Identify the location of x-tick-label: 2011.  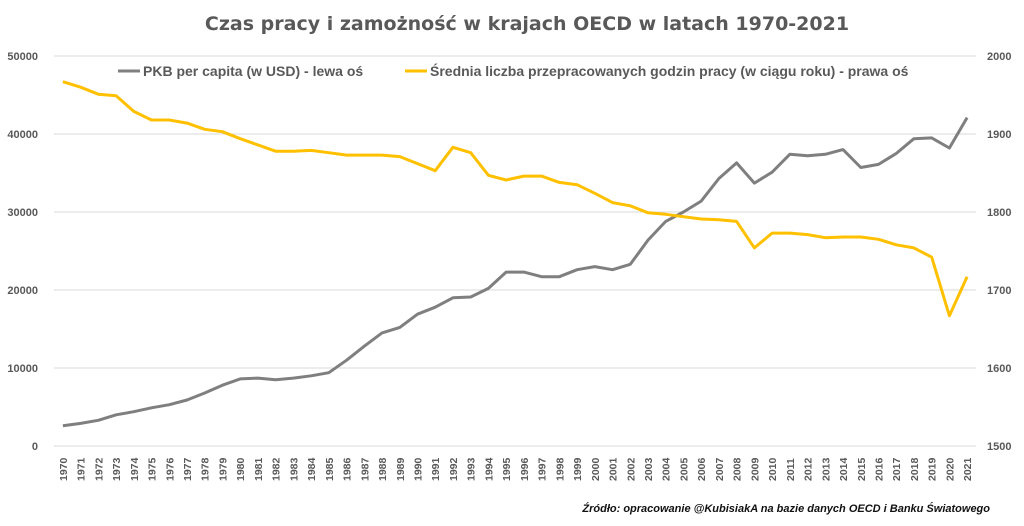
(791, 469).